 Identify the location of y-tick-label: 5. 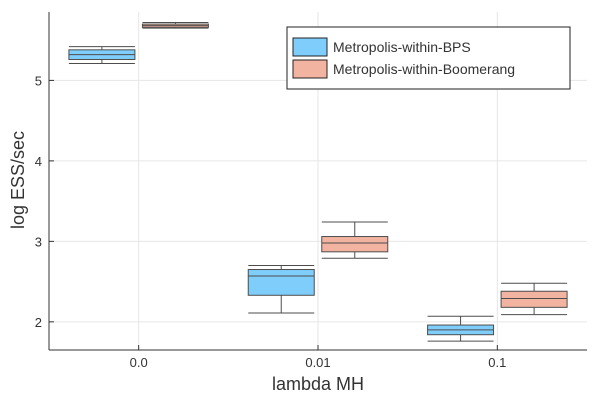
(38, 80).